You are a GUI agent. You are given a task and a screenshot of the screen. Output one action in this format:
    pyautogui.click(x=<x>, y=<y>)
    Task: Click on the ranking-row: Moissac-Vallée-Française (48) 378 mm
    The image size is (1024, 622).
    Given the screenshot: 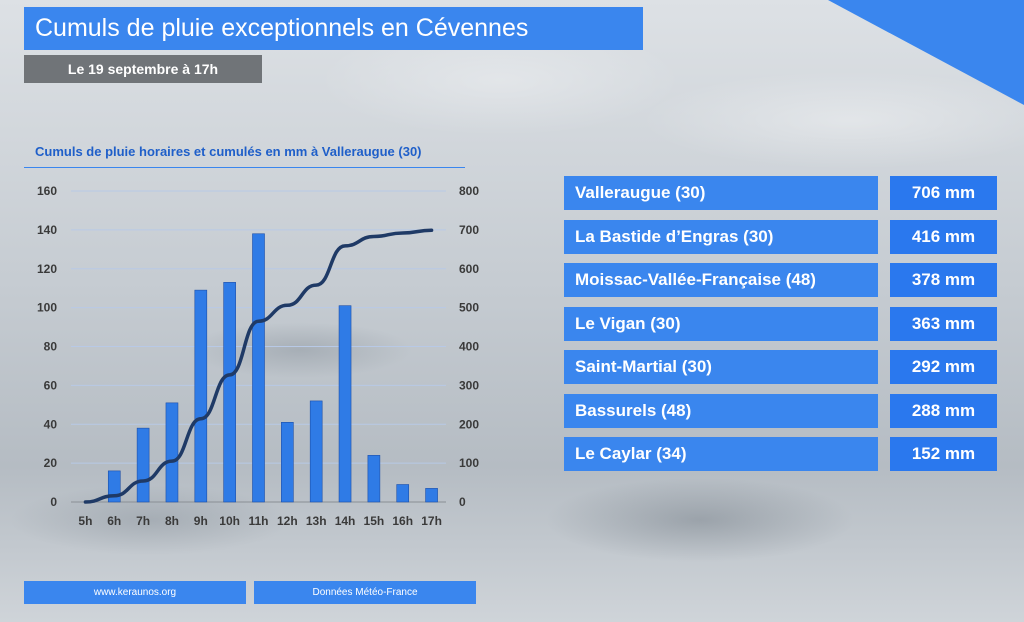 What is the action you would take?
    pyautogui.click(x=781, y=280)
    